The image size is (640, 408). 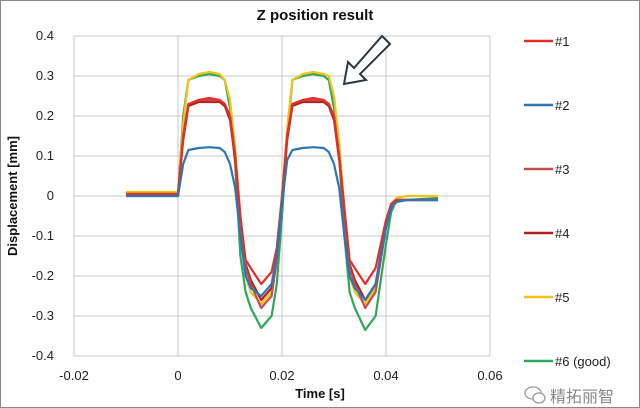 I want to click on x-tick-label: -0.02, so click(x=74, y=375).